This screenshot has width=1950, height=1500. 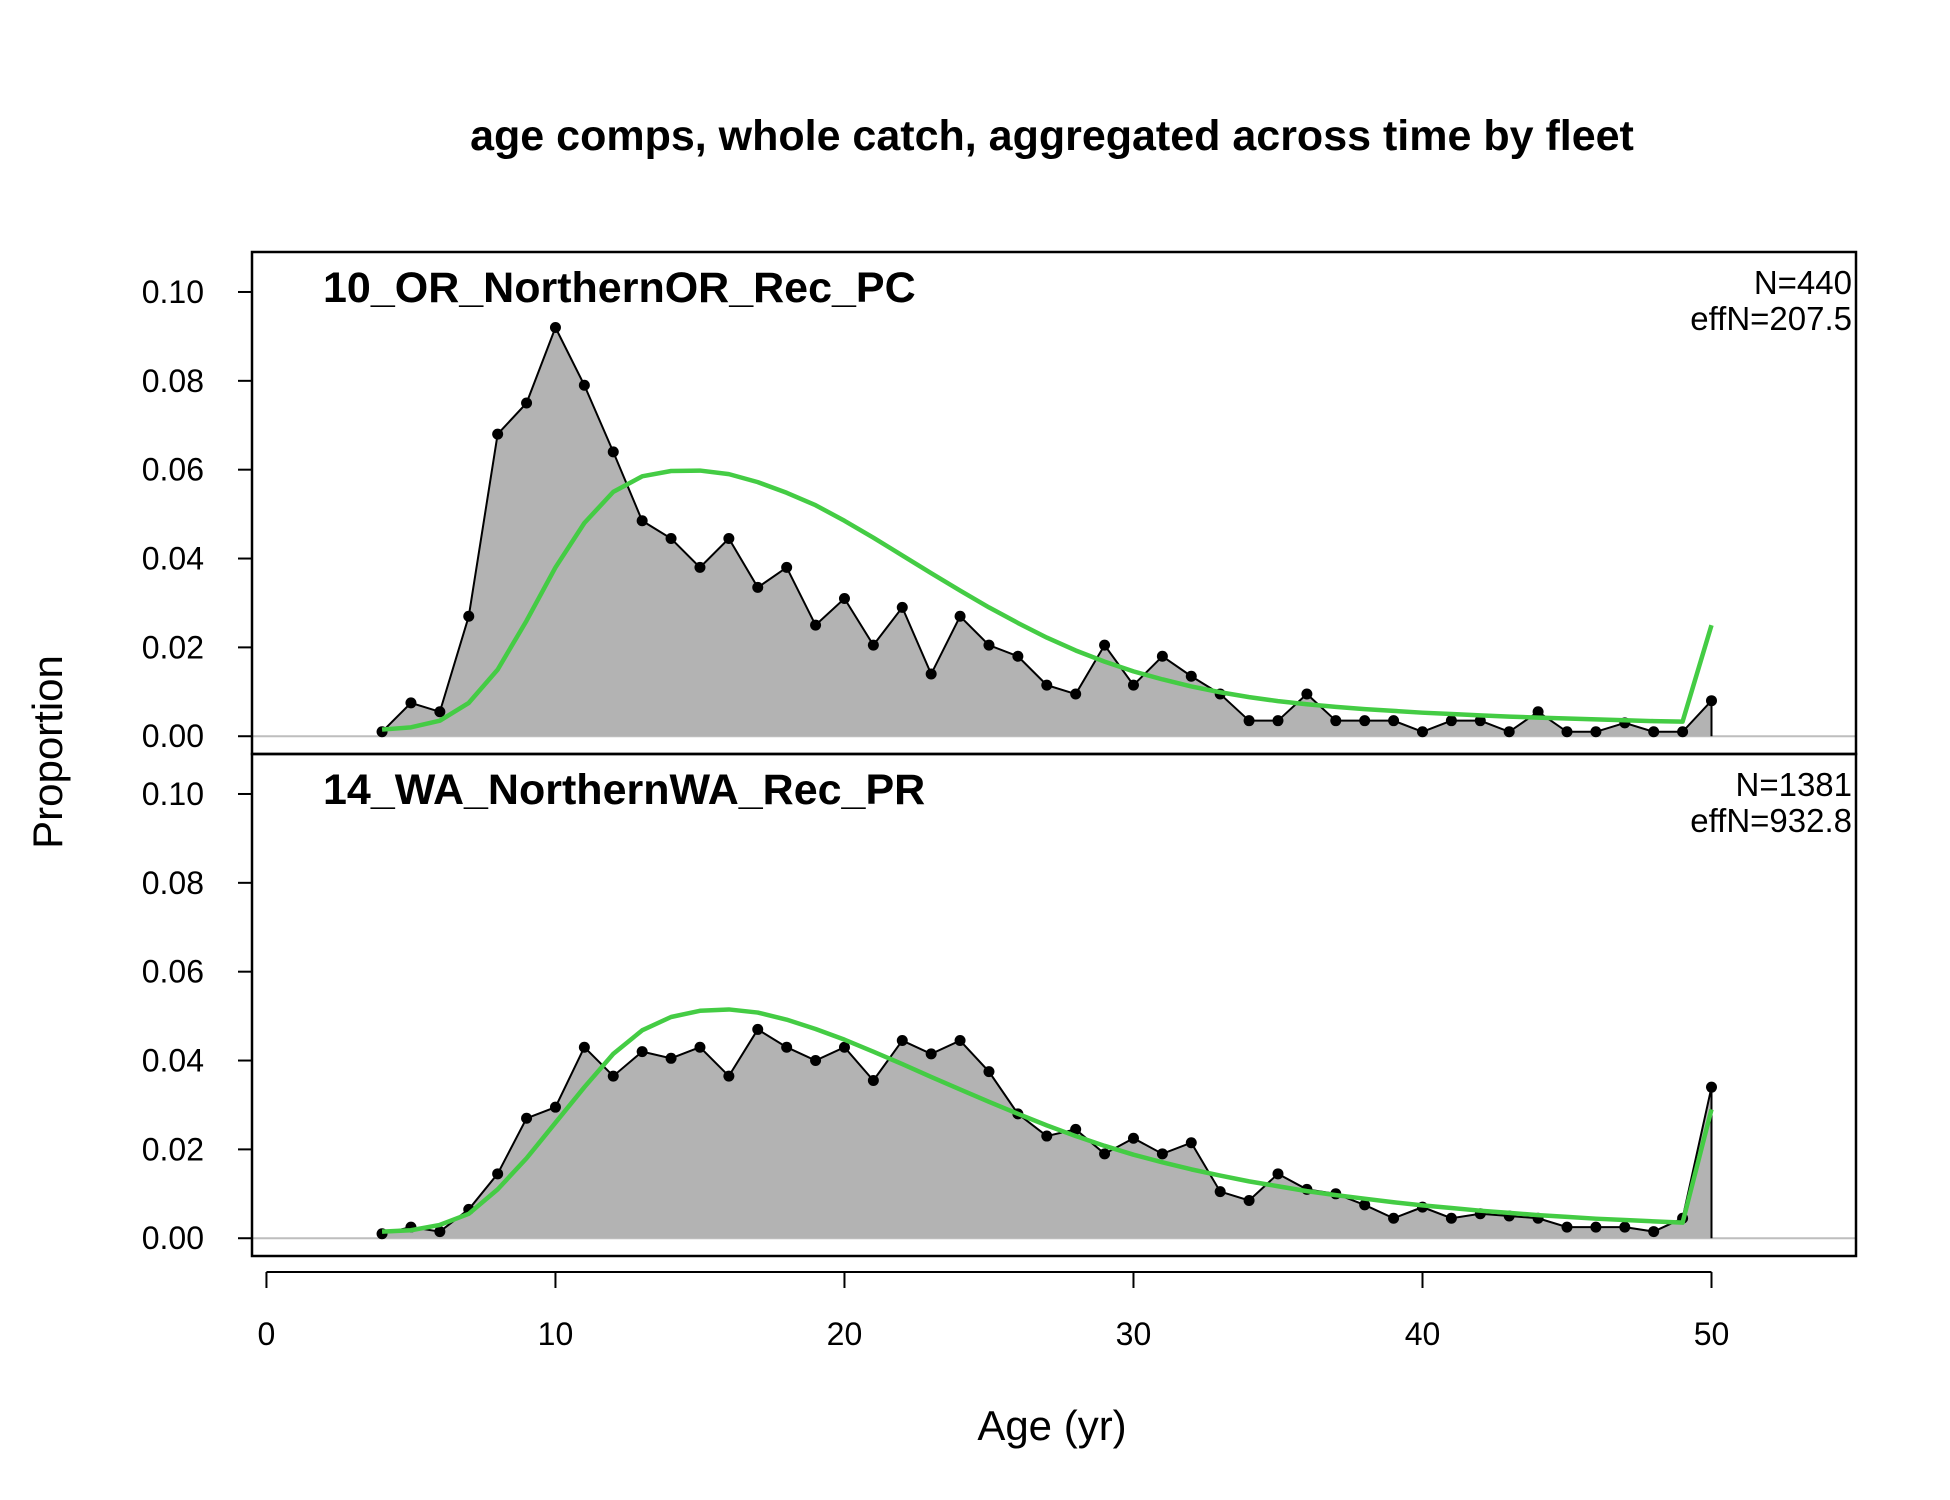 What do you see at coordinates (1771, 318) in the screenshot?
I see `effective-n-label: effN=207.5` at bounding box center [1771, 318].